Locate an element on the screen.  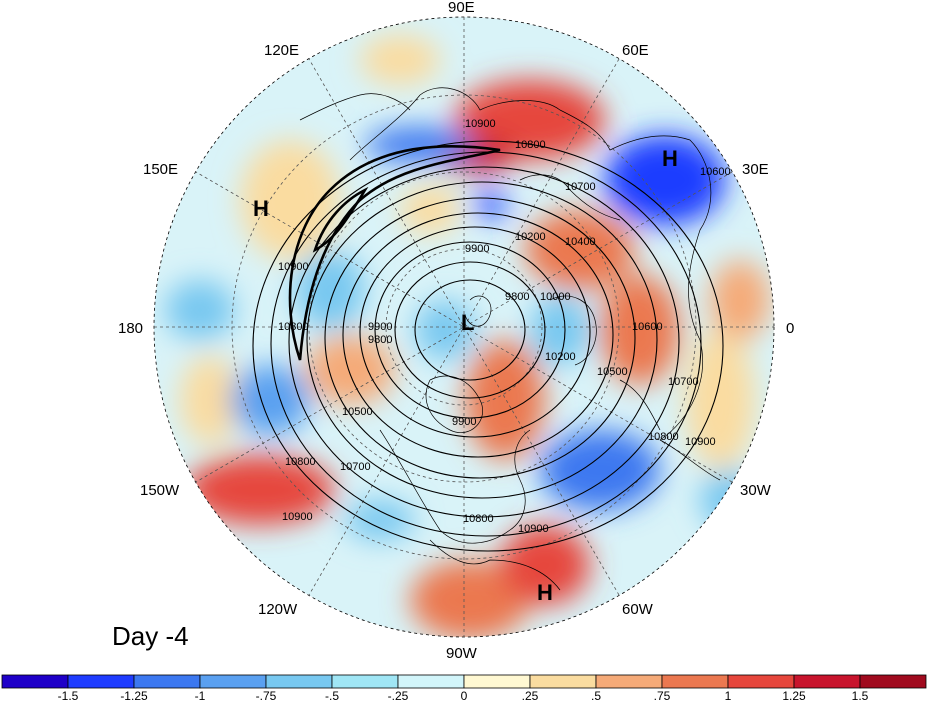
high-center-siberia: H is located at coordinates (261, 208).